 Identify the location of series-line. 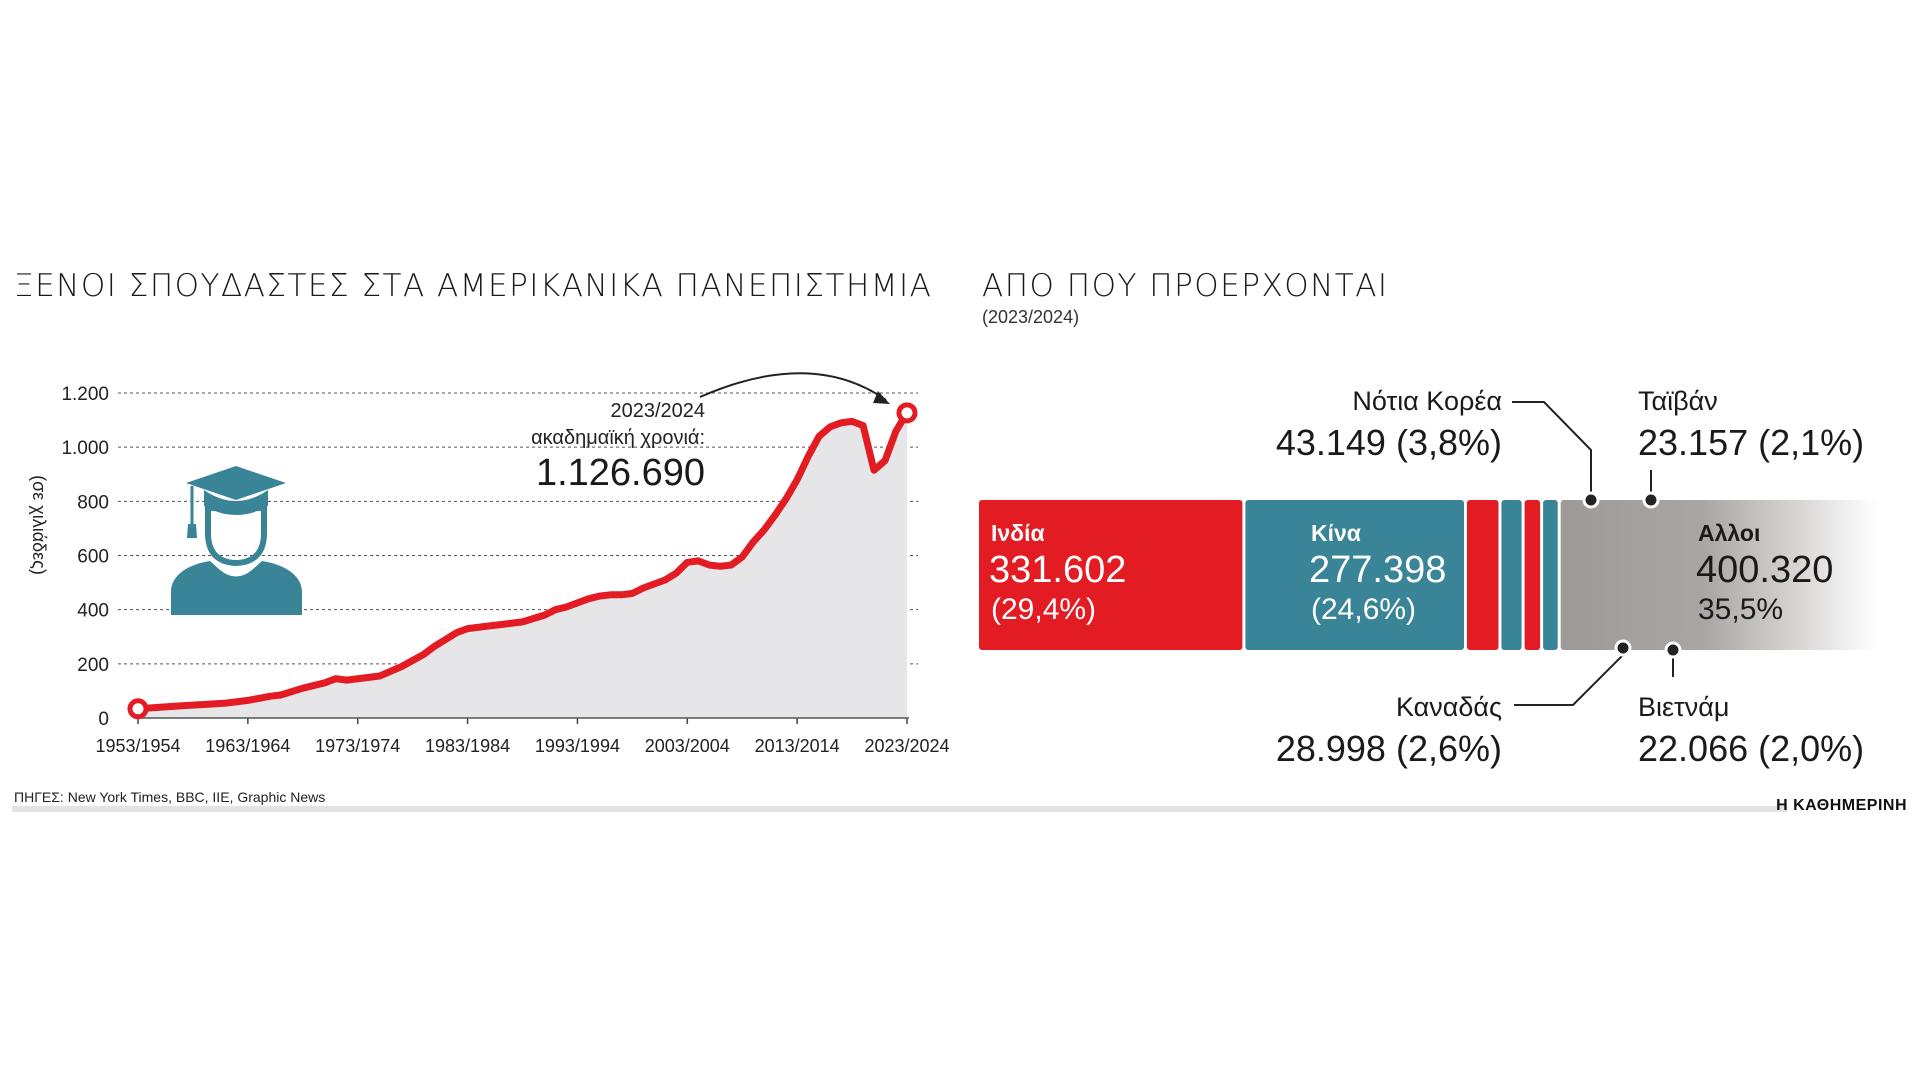
(522, 561).